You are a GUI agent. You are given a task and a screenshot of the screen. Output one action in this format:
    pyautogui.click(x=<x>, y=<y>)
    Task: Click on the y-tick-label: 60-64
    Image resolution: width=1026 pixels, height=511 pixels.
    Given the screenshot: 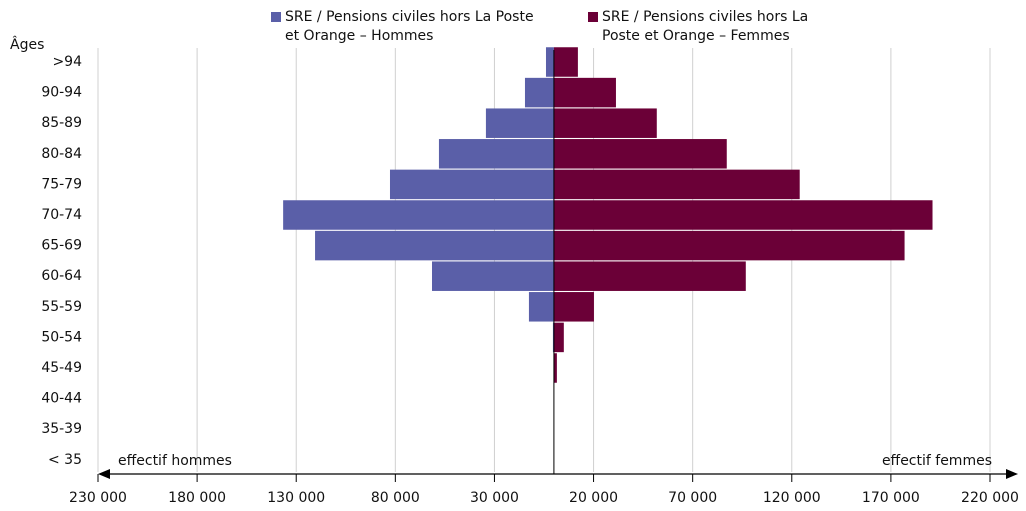 What is the action you would take?
    pyautogui.click(x=61, y=276)
    